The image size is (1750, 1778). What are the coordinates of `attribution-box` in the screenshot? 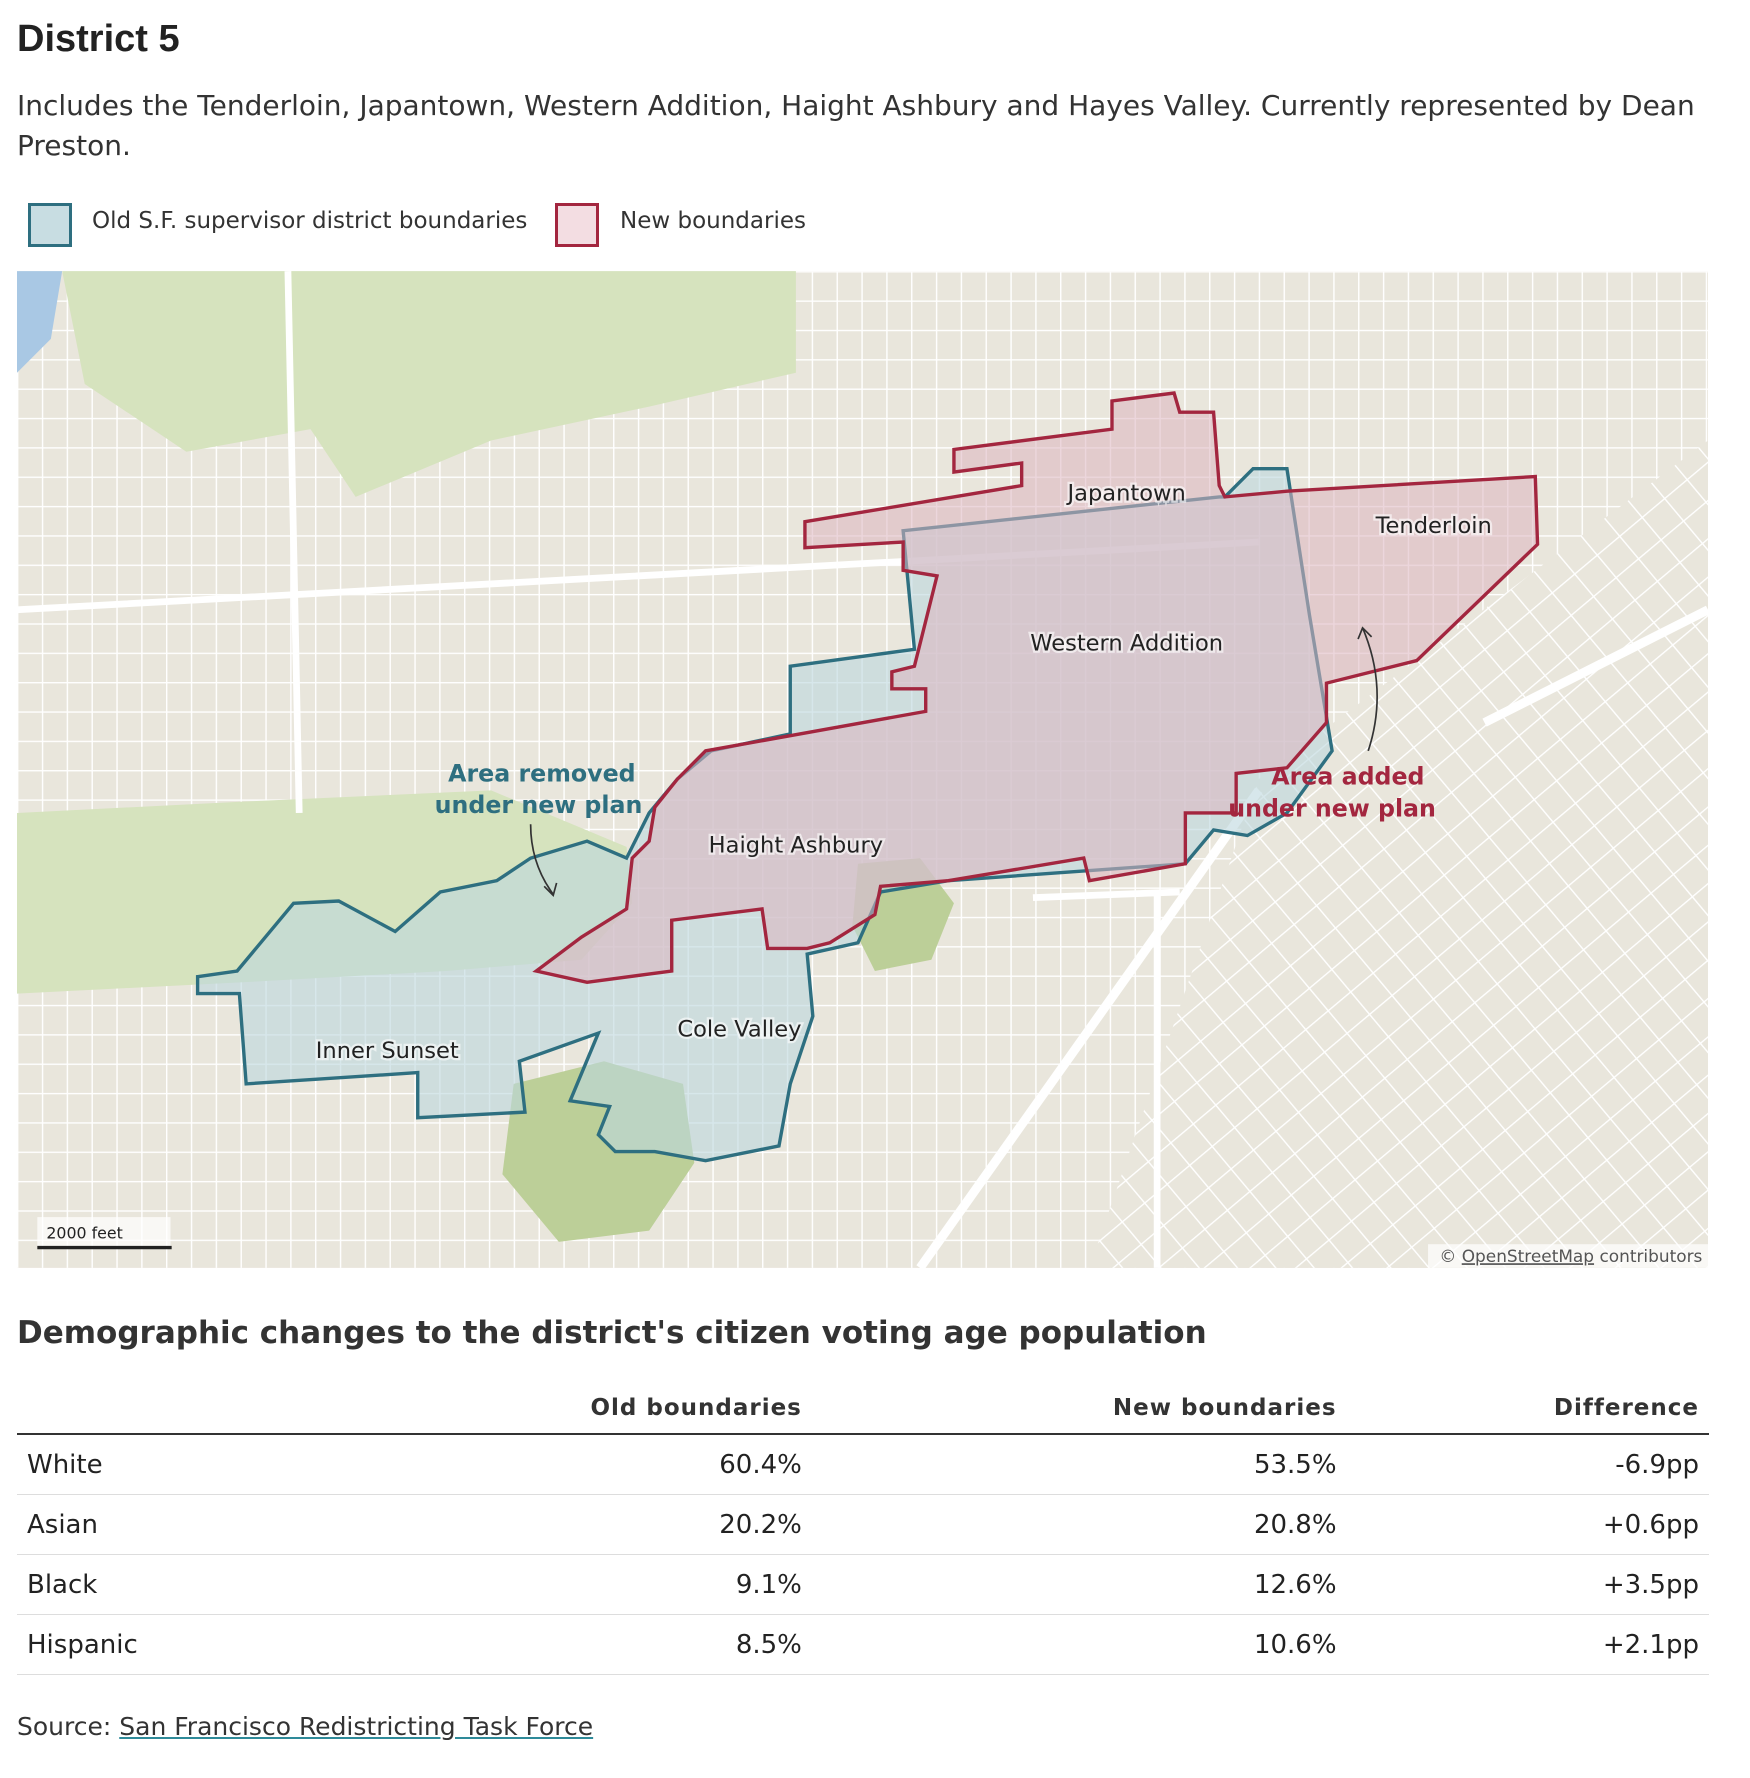 It's located at (1568, 1256).